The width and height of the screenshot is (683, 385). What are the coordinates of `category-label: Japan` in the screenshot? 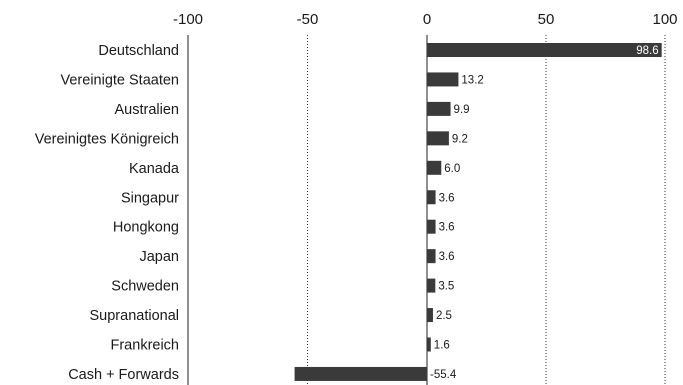 It's located at (159, 257).